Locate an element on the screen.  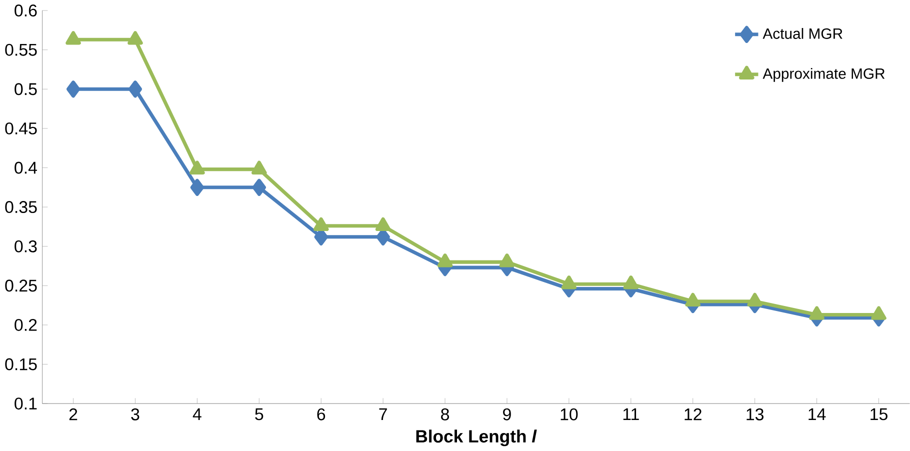
y-tick-label: 0.3 is located at coordinates (25, 246).